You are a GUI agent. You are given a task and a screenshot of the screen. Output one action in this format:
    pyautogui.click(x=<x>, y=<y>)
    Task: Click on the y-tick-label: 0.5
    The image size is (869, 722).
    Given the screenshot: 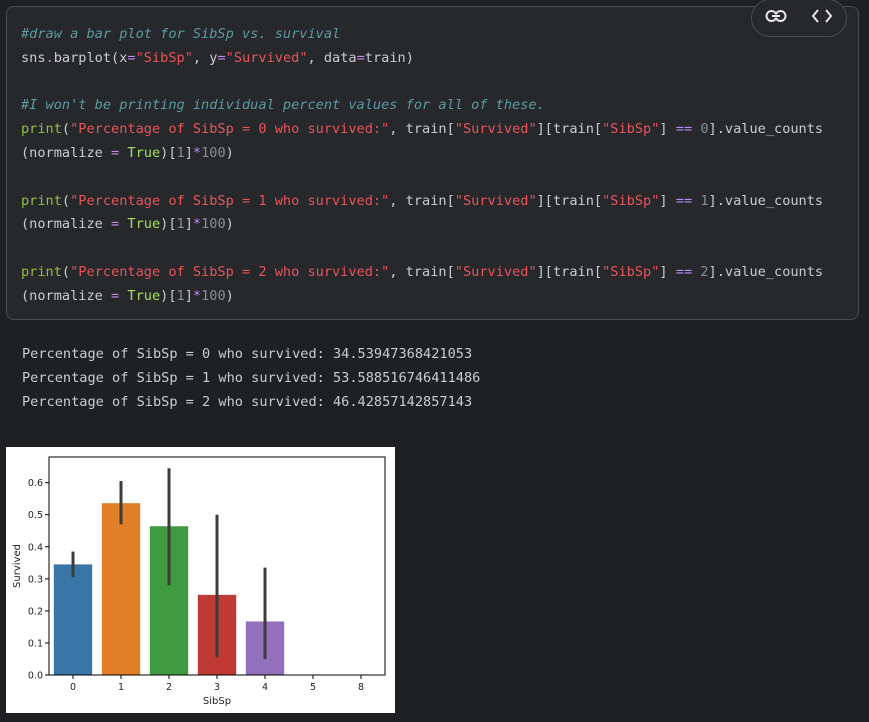 What is the action you would take?
    pyautogui.click(x=35, y=515)
    